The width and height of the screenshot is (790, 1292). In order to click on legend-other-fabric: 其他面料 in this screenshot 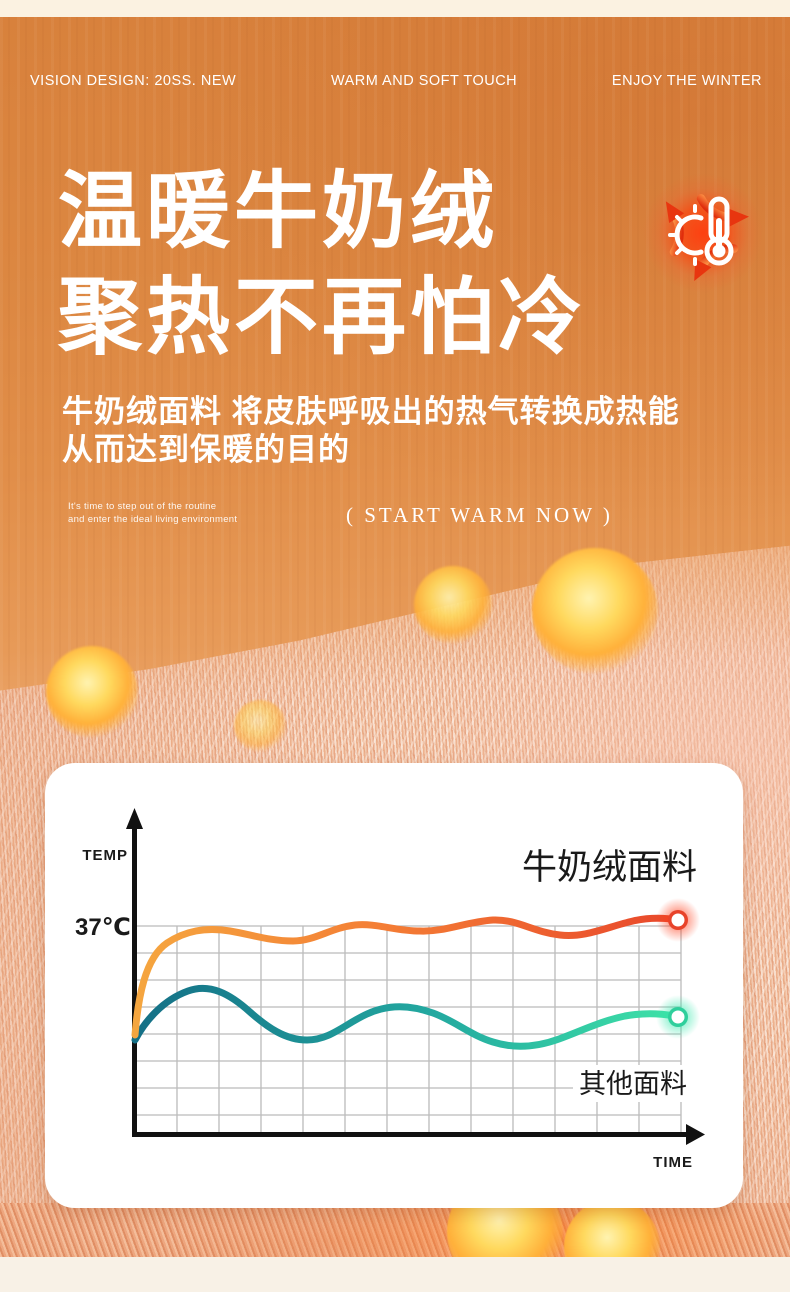, I will do `click(633, 1084)`.